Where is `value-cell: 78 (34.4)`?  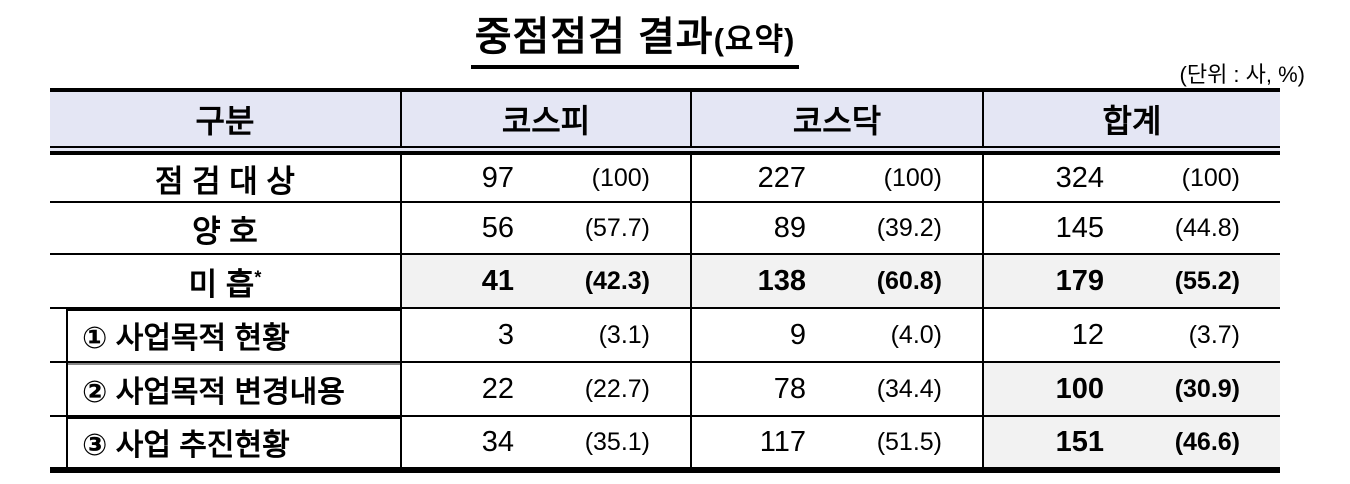
value-cell: 78 (34.4) is located at coordinates (836, 388).